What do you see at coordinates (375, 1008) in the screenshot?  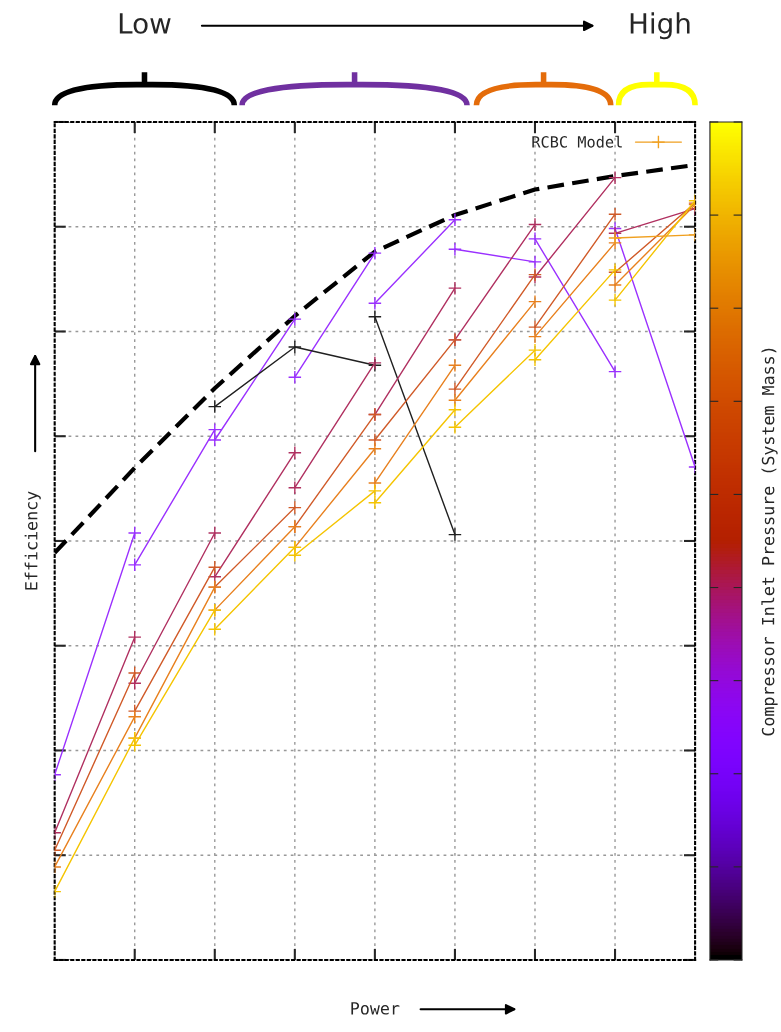 I see `x-axis-title: Power` at bounding box center [375, 1008].